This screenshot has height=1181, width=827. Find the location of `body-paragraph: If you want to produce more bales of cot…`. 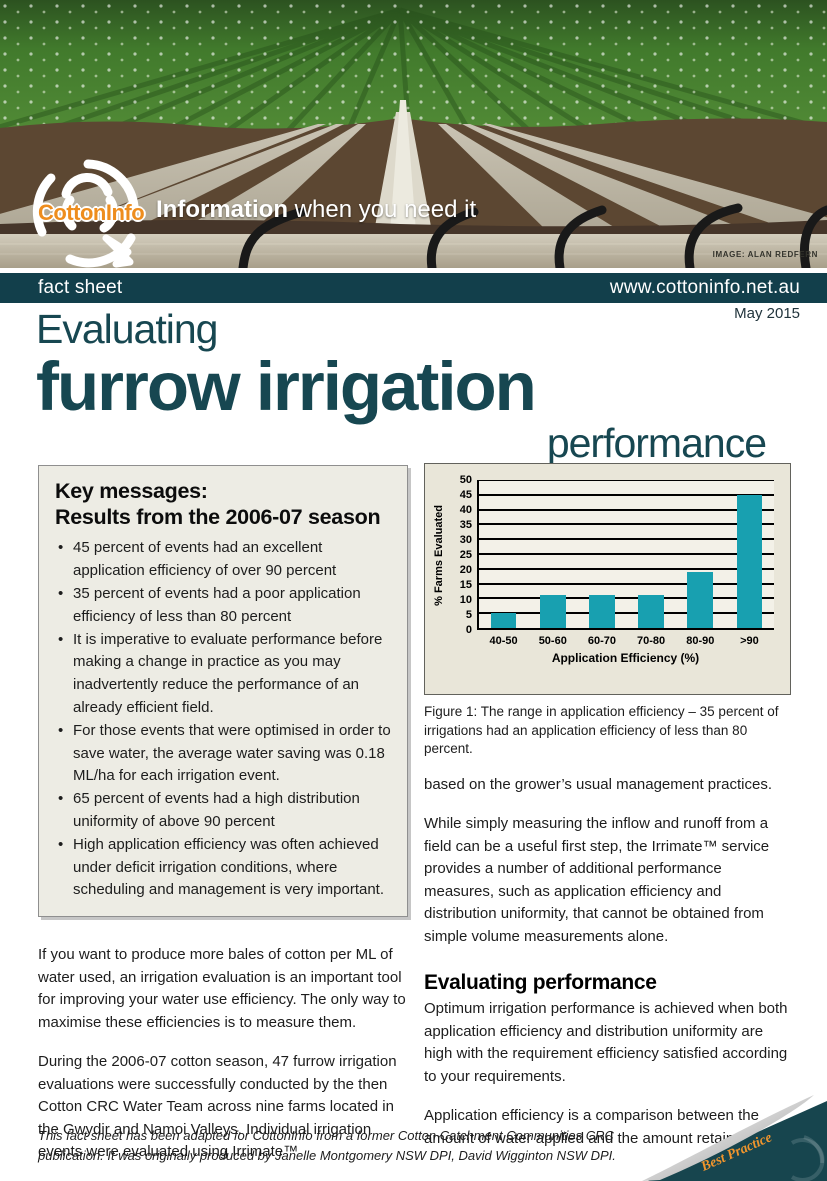

body-paragraph: If you want to produce more bales of cot… is located at coordinates (222, 988).